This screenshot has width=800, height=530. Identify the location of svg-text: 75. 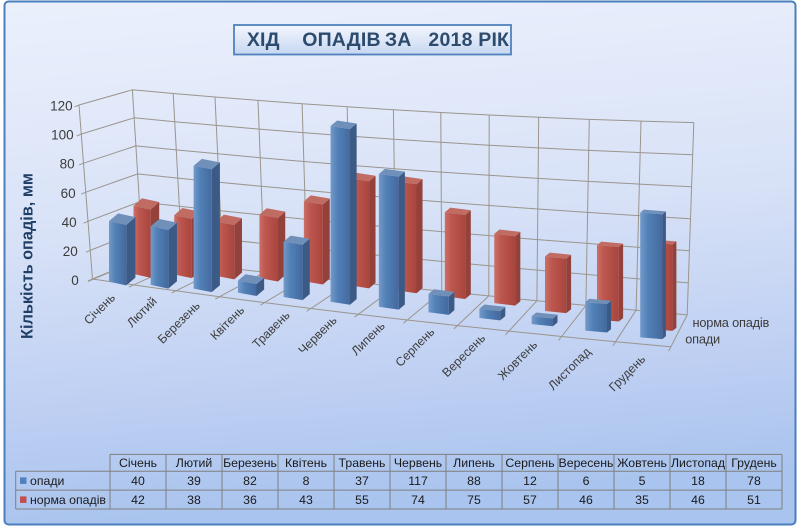
(474, 500).